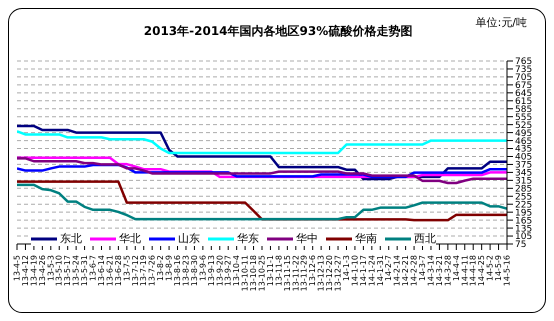 Image resolution: width=554 pixels, height=321 pixels. I want to click on x-tick-label: 14-1-3, so click(346, 268).